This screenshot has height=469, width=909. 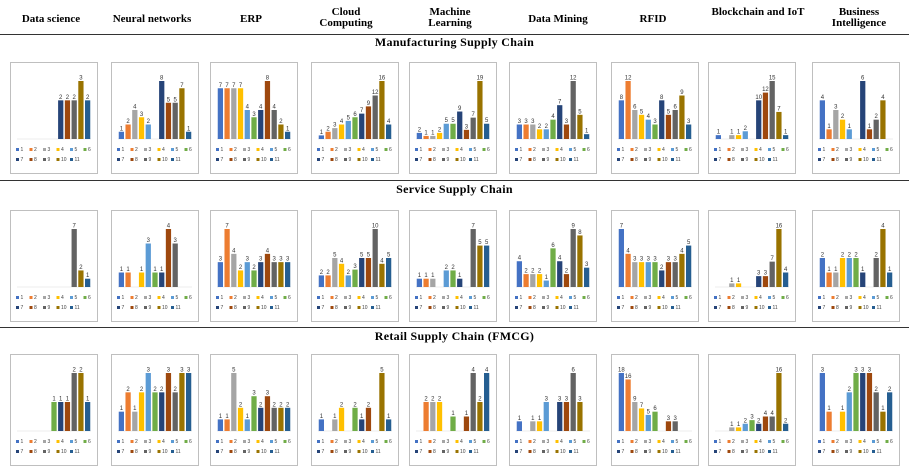 What do you see at coordinates (752, 410) in the screenshot?
I see `chart-panel: 1 1 2 3 2 4 4 16 2 1 2 3 4 5 6 7 8 9 10 11` at bounding box center [752, 410].